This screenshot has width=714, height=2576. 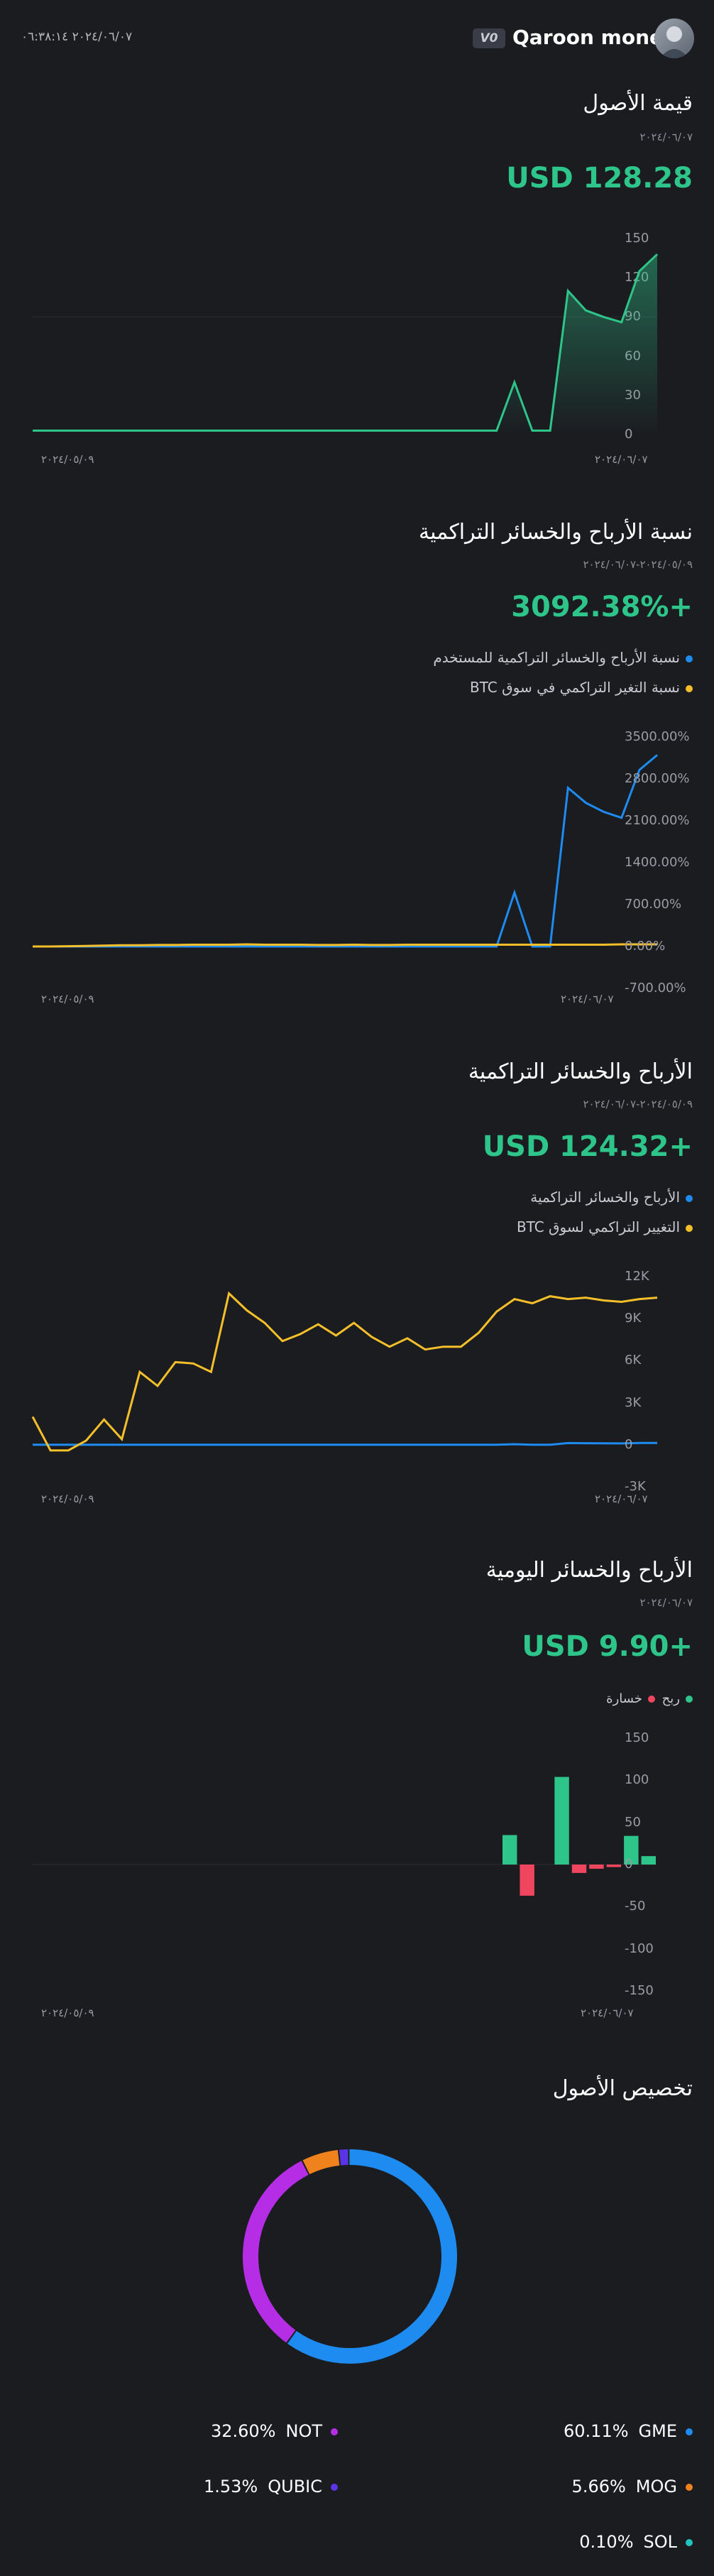 I want to click on pnl-ratio-y-tick: -700.00%, so click(x=655, y=988).